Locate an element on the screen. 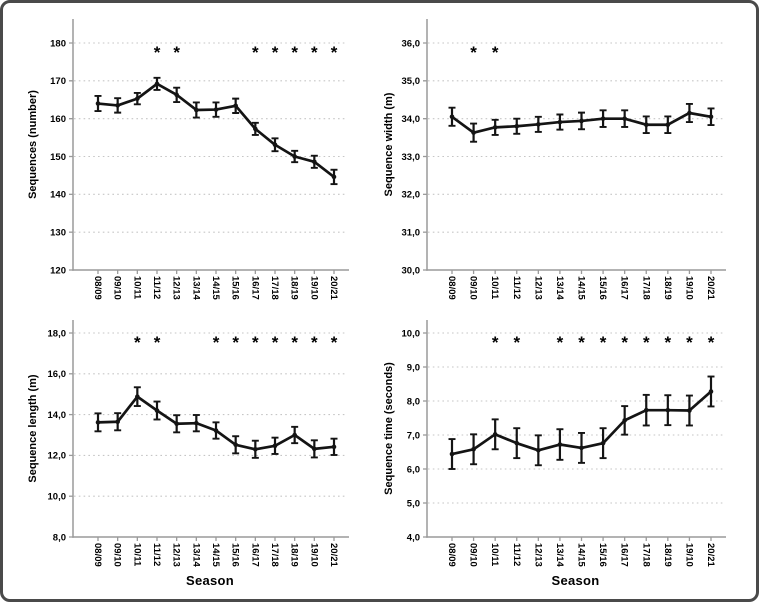  y-tick-label: 5,0 is located at coordinates (413, 503).